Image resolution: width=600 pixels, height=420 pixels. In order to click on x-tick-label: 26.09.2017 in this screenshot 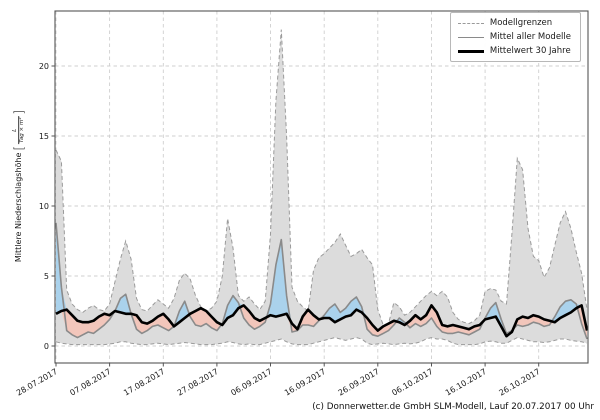, I will do `click(359, 382)`.